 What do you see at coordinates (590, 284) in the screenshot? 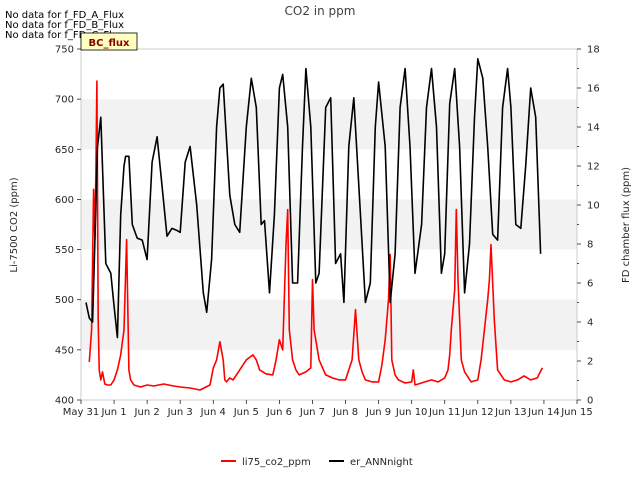
I see `y-right-tick-label: 6` at bounding box center [590, 284].